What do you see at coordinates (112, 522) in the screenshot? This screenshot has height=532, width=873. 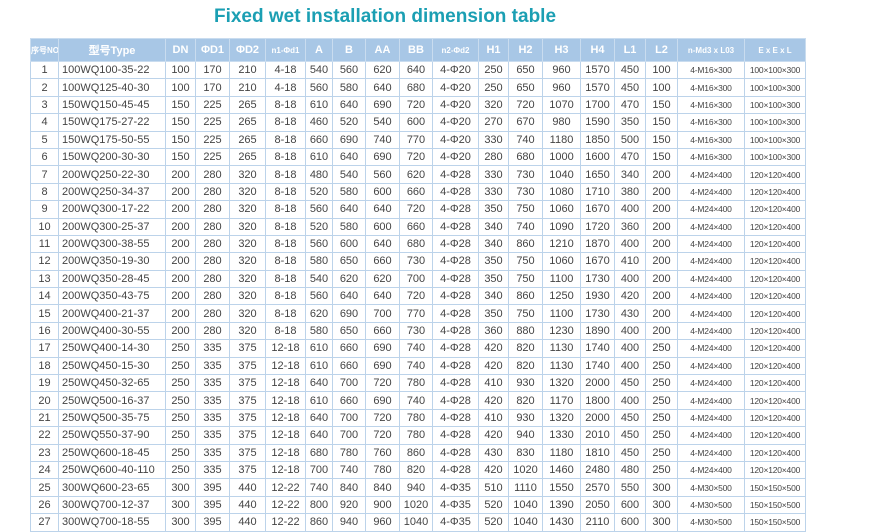 I see `model-cell: 300WQ700-18-55` at bounding box center [112, 522].